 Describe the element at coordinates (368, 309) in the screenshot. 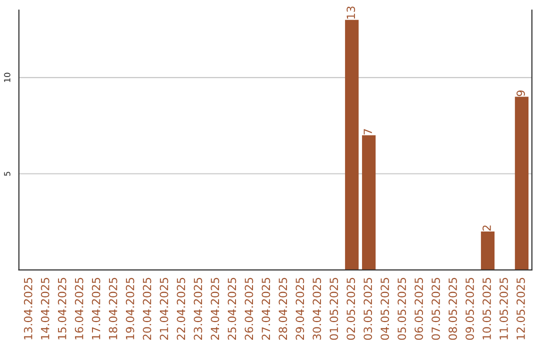

I see `x-tick-label: 03.05.2025` at that location.